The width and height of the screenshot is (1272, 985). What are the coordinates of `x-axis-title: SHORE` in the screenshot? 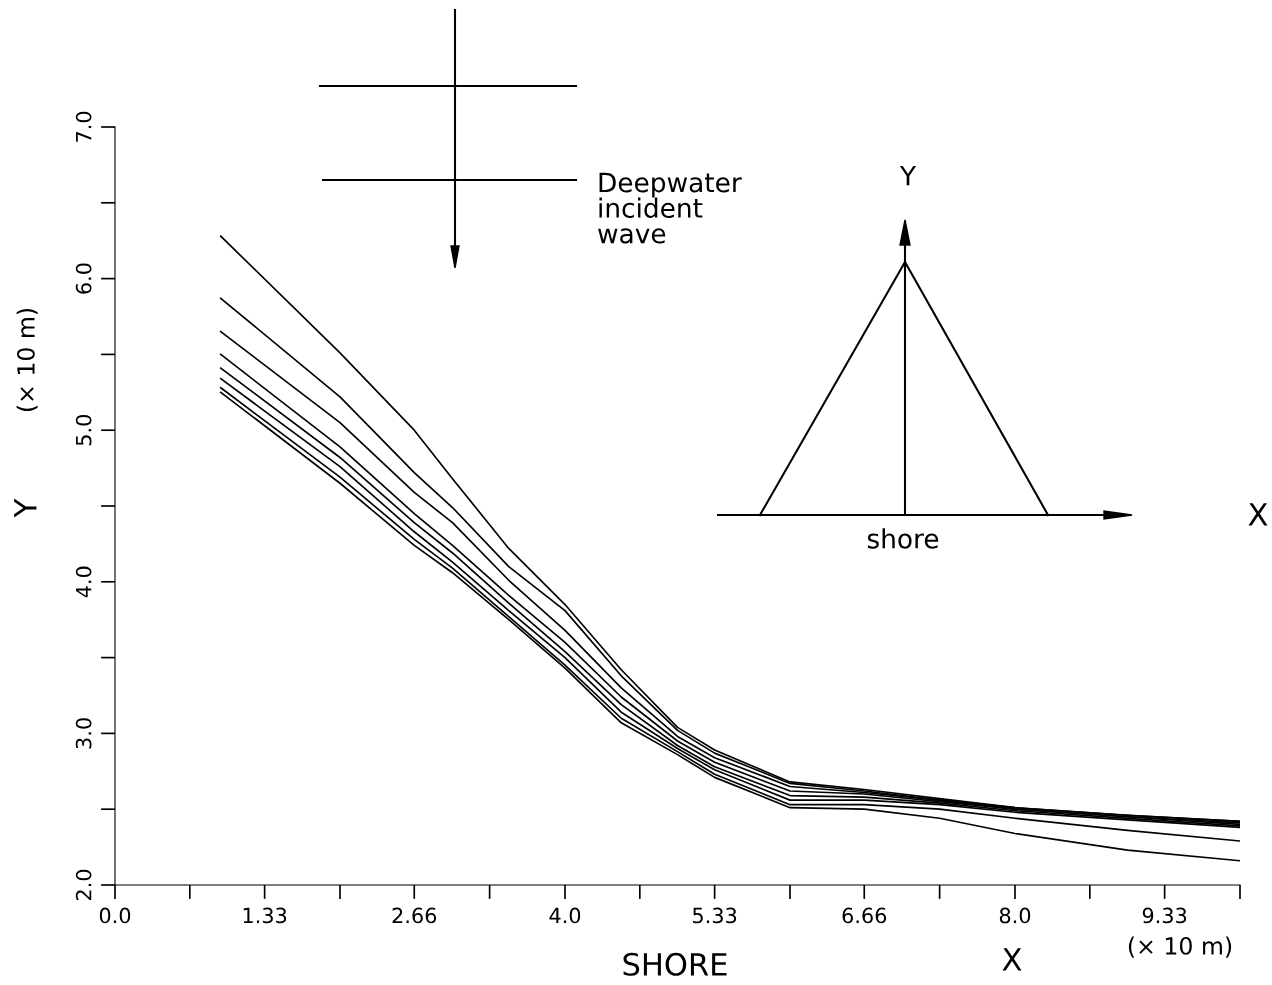 It's located at (675, 964).